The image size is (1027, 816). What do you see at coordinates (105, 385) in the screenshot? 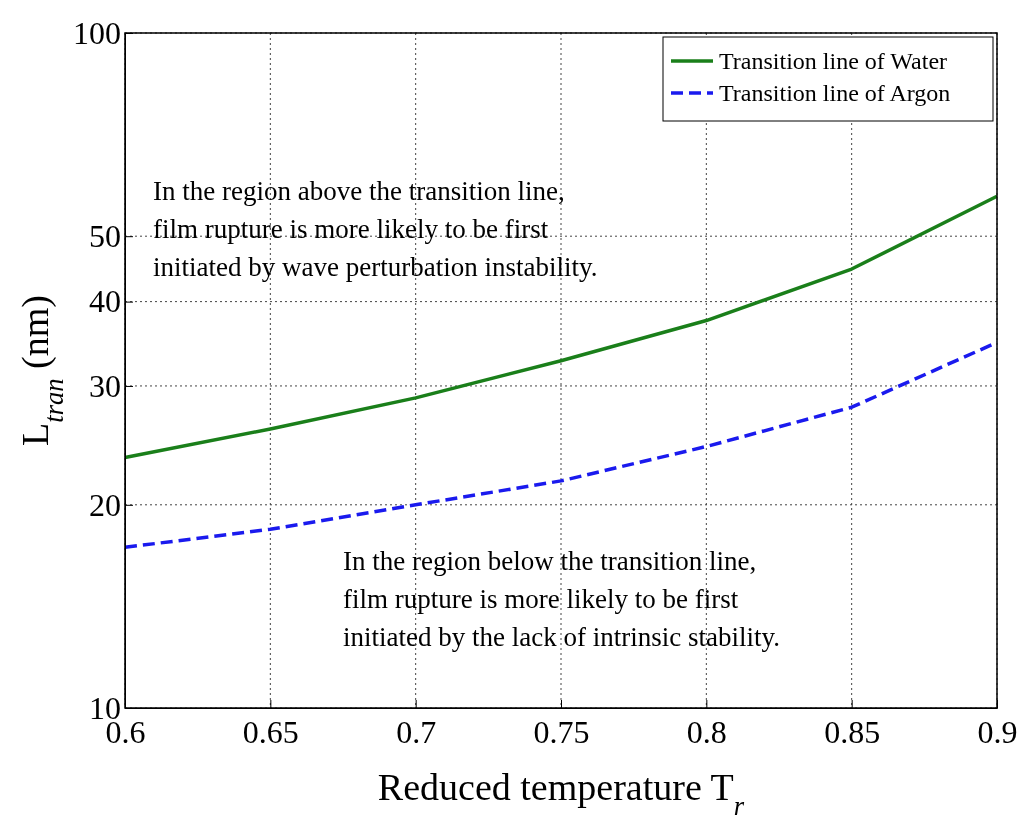
I see `y-tick-label: 30` at bounding box center [105, 385].